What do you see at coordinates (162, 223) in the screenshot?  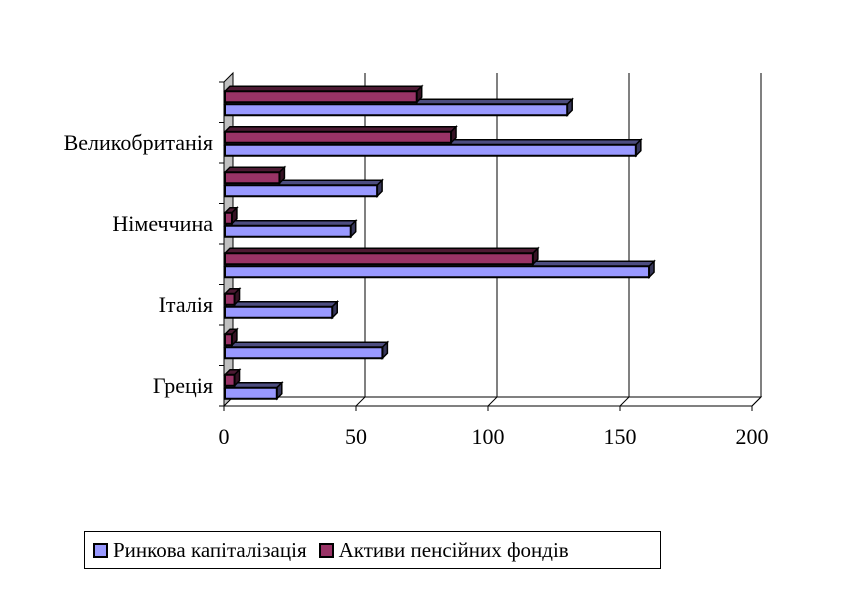 I see `y-tick-label: Німеччина` at bounding box center [162, 223].